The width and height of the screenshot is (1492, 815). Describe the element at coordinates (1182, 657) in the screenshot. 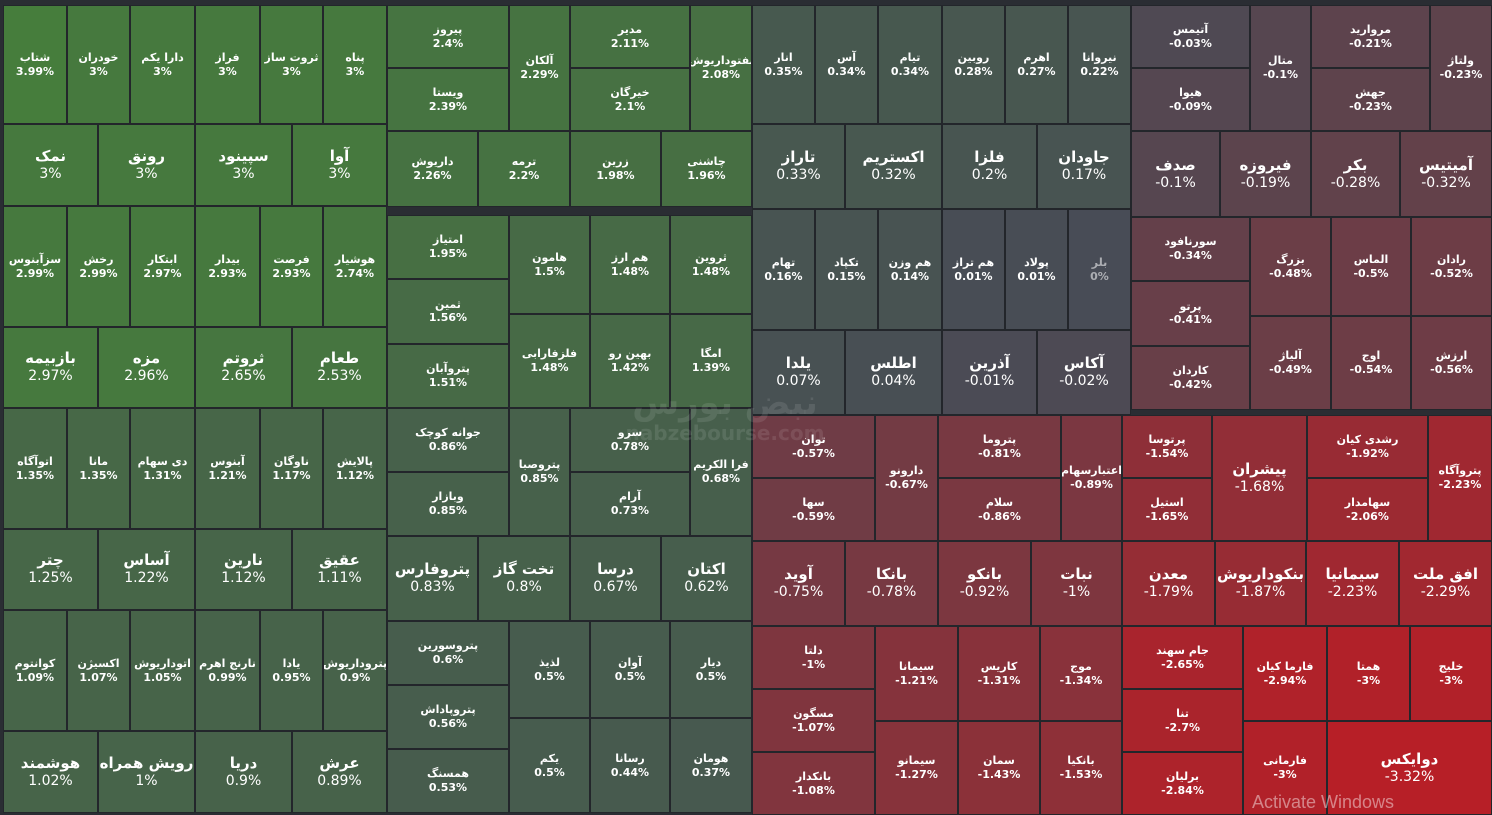

I see `treemap-tile: جام سهند -2.65%` at that location.